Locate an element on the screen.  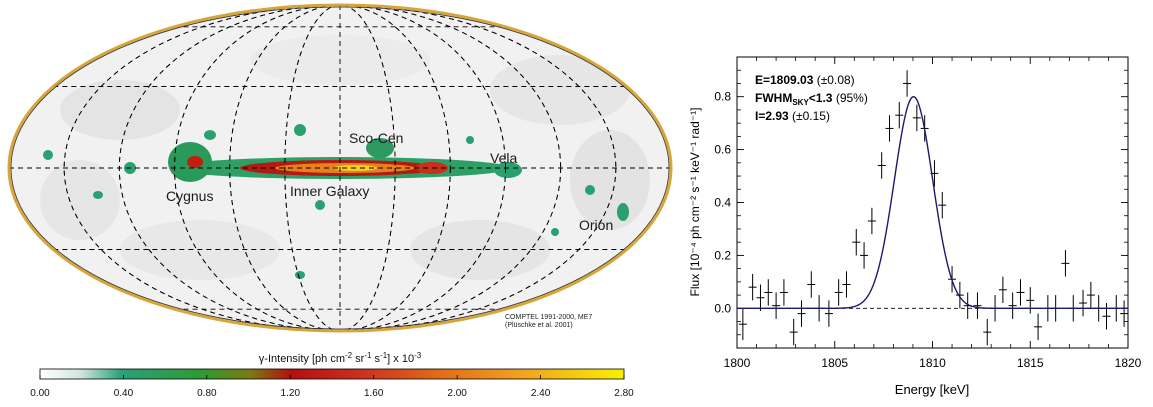
sco-cen-blob is located at coordinates (380, 148).